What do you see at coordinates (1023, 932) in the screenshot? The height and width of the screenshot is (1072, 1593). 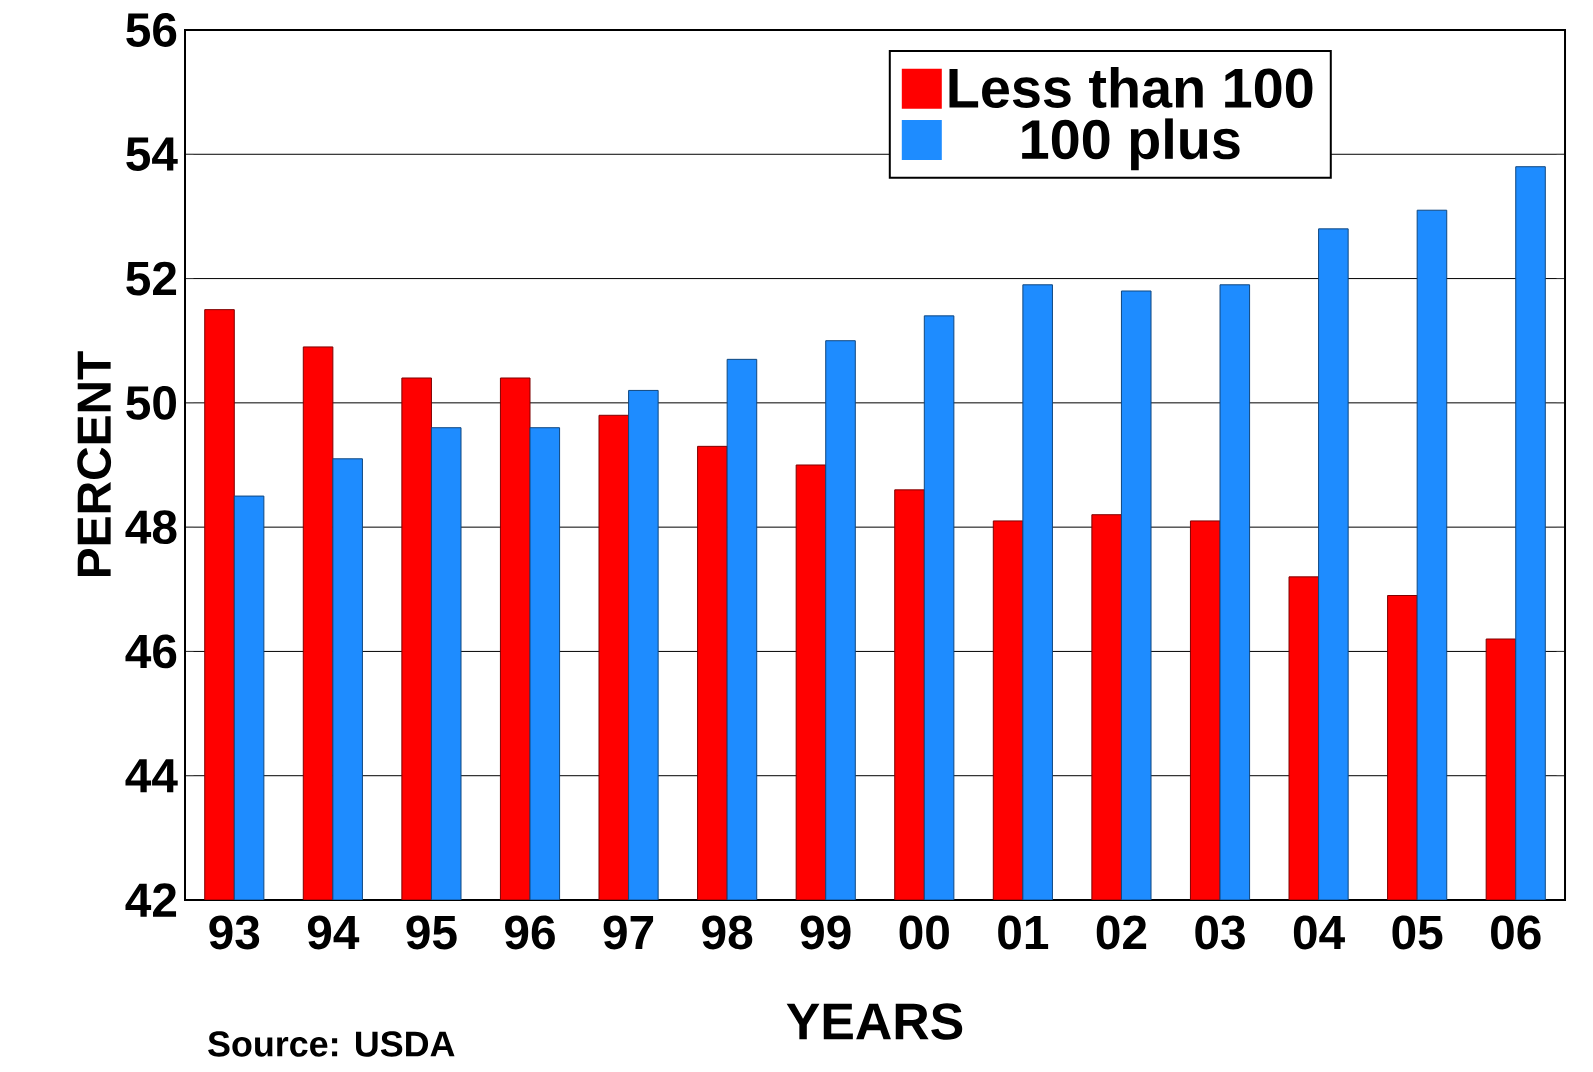 I see `x-tick-label: 01` at bounding box center [1023, 932].